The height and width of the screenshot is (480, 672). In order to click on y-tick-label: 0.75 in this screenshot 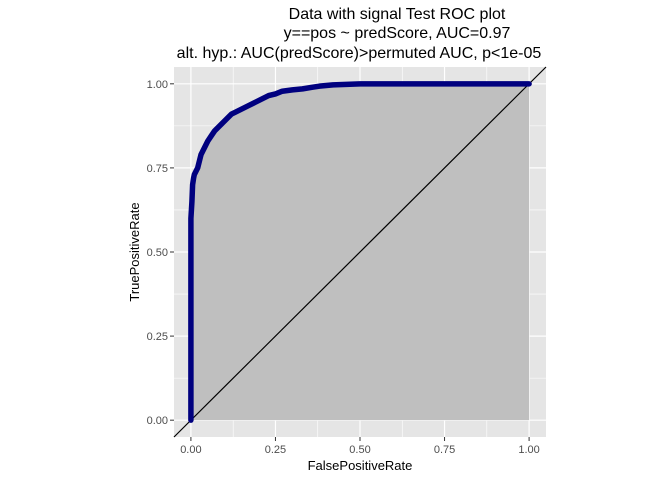, I will do `click(157, 169)`.